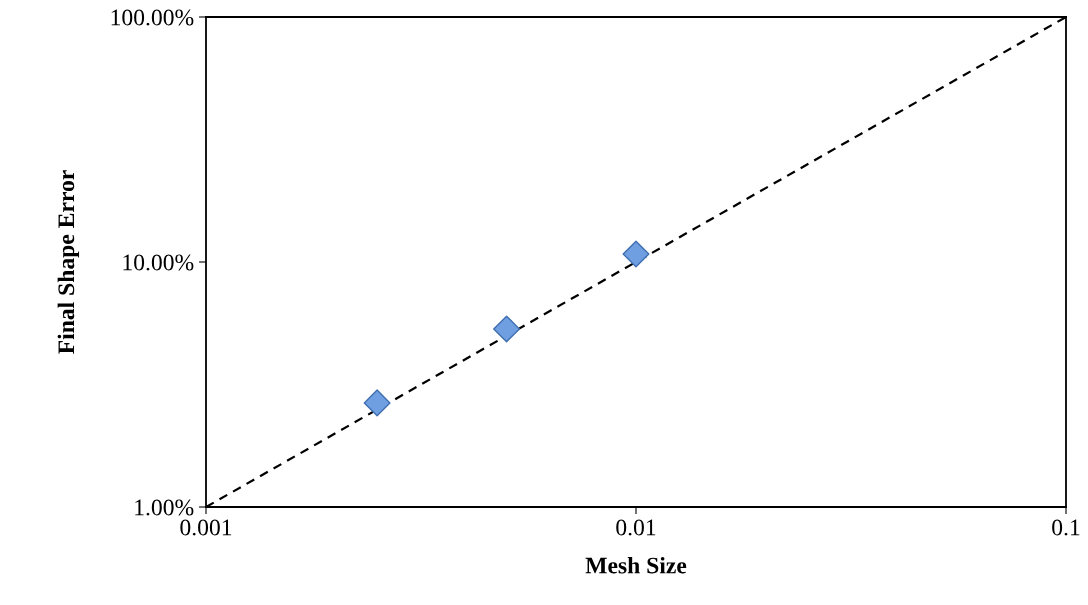  Describe the element at coordinates (152, 17) in the screenshot. I see `y-tick-label: 100.00%` at that location.